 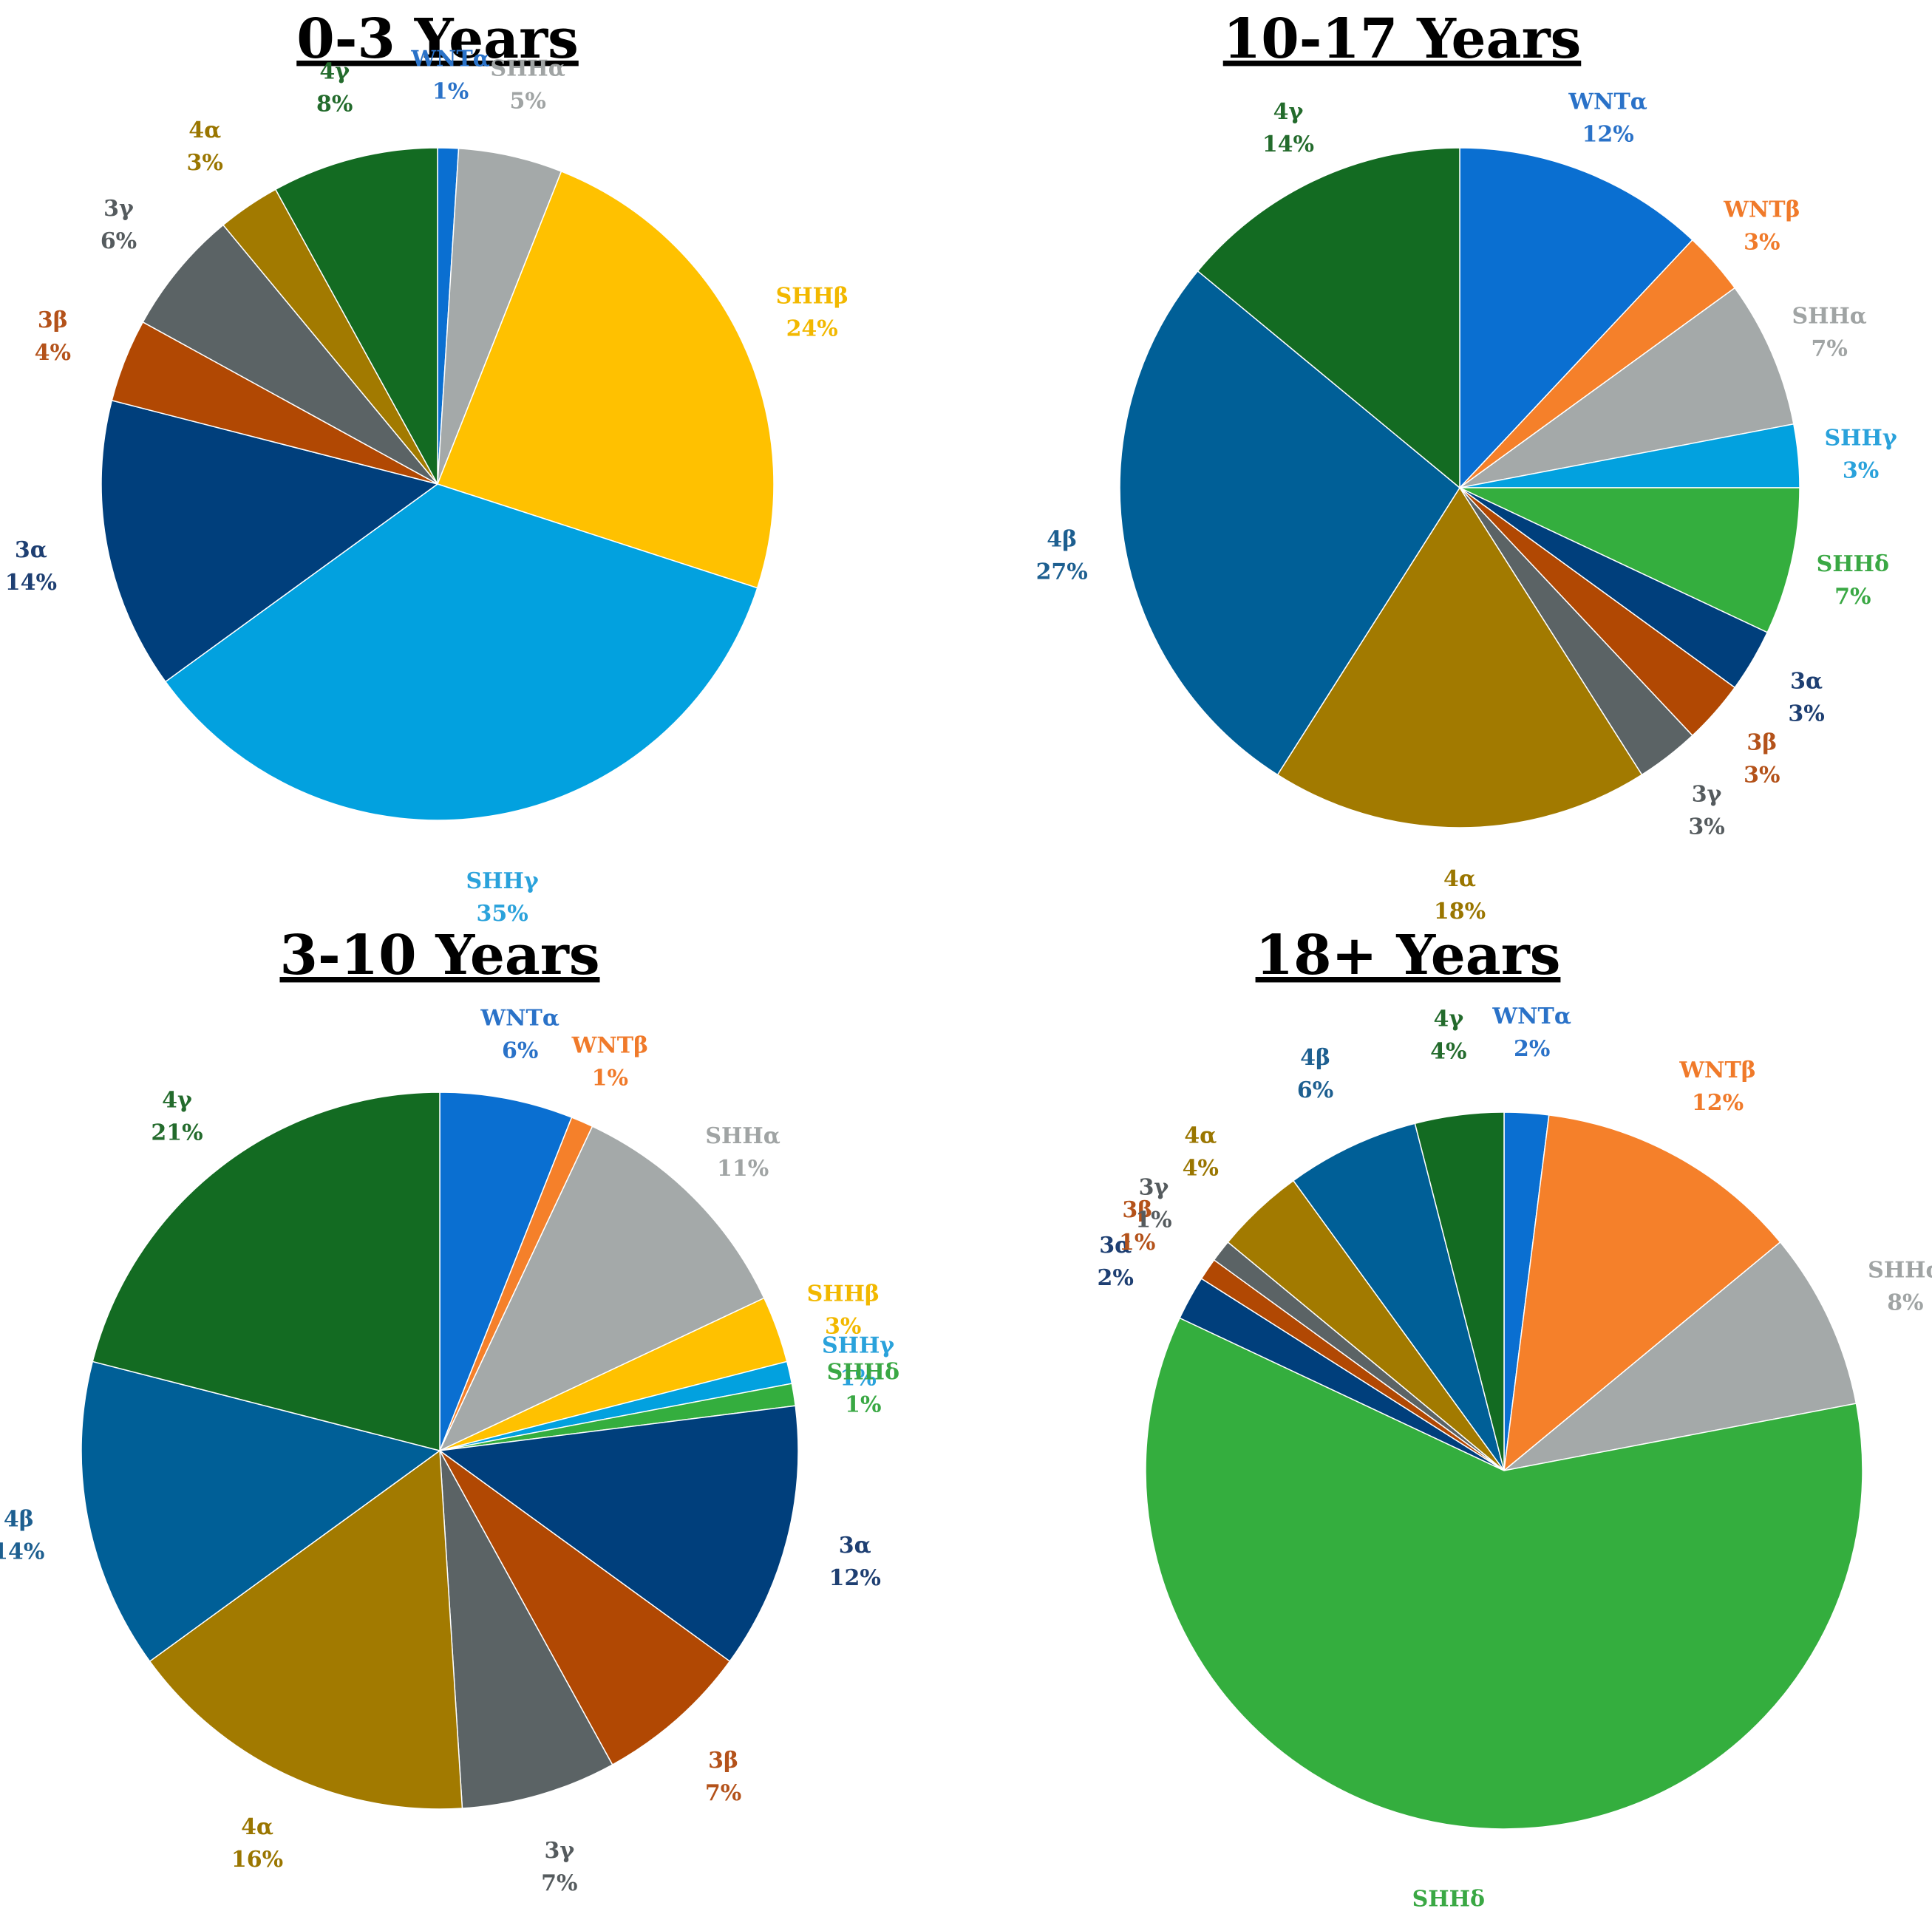 I want to click on pie-slice-3alpha, so click(x=618, y=1534).